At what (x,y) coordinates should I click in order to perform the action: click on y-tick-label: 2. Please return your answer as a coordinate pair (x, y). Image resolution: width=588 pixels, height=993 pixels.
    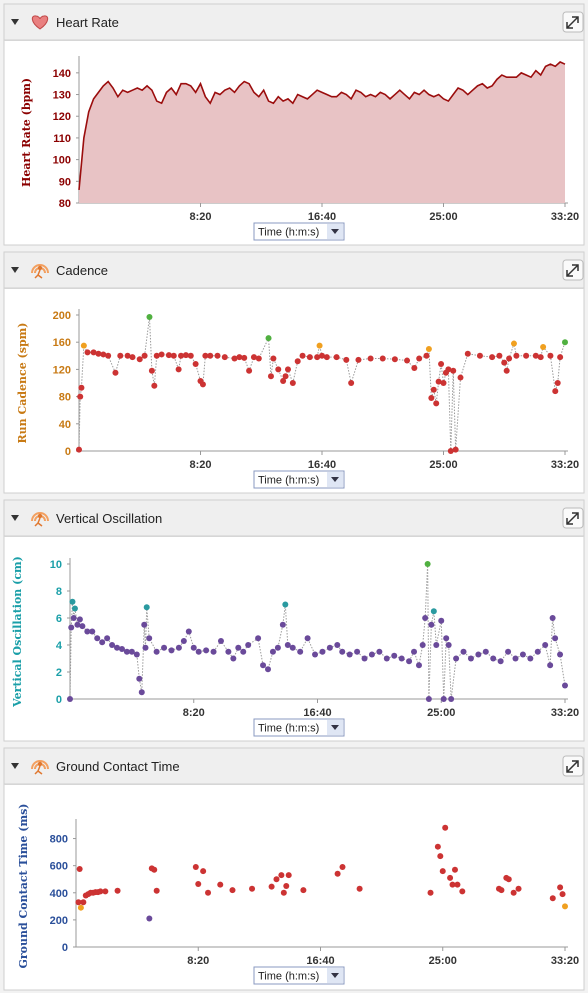
    Looking at the image, I should click on (59, 673).